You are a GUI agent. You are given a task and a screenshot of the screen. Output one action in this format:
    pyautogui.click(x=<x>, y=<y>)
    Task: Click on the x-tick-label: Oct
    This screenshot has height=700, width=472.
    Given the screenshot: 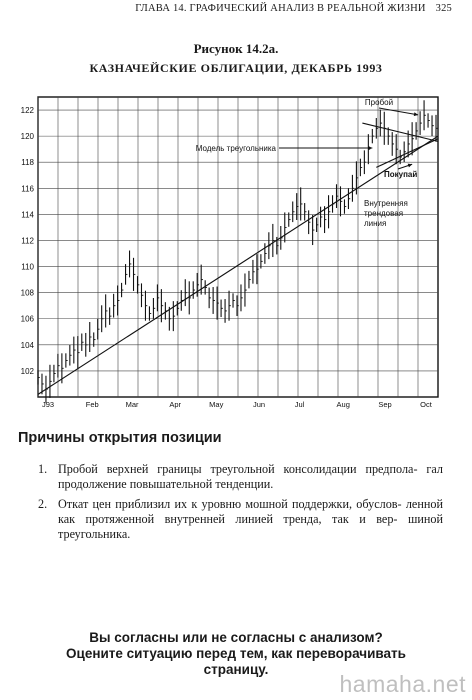 What is the action you would take?
    pyautogui.click(x=426, y=404)
    